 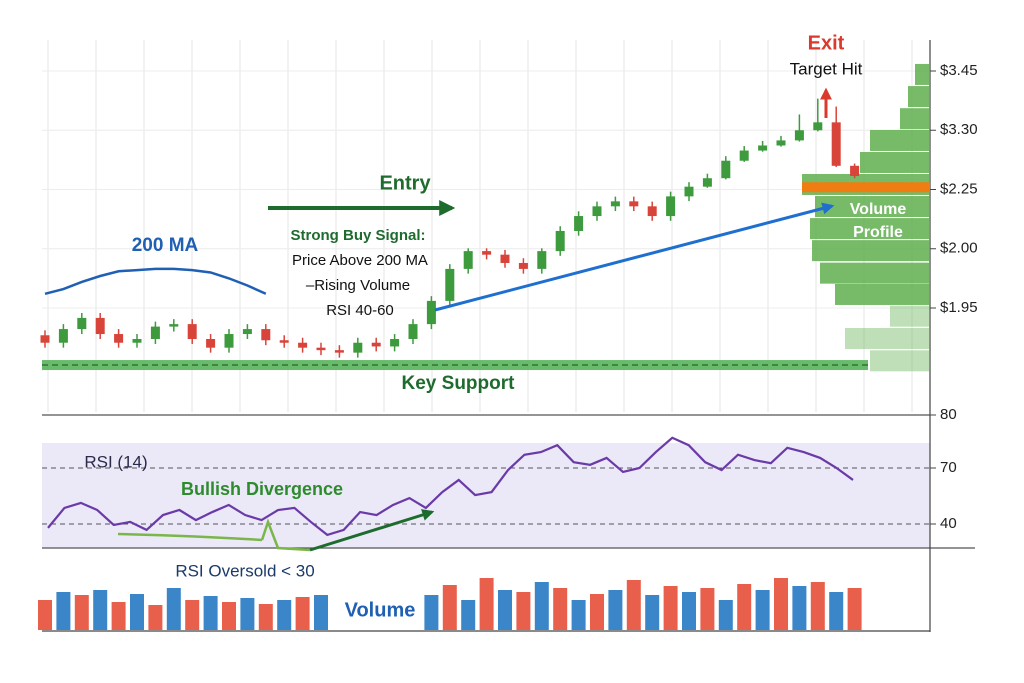 What do you see at coordinates (380, 610) in the screenshot?
I see `volume-label: Volume` at bounding box center [380, 610].